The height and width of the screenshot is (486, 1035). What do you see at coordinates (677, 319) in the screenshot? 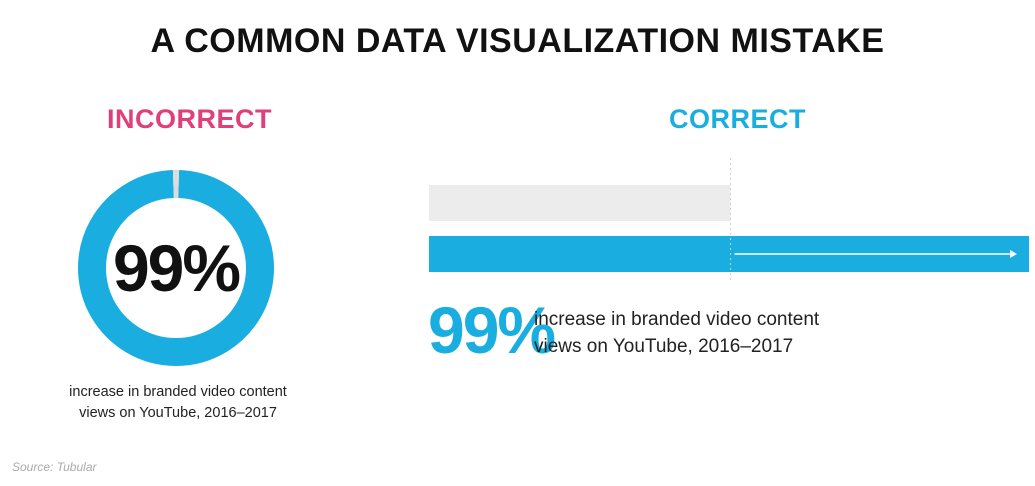
I see `bar-caption-line-1: increase in branded video content` at bounding box center [677, 319].